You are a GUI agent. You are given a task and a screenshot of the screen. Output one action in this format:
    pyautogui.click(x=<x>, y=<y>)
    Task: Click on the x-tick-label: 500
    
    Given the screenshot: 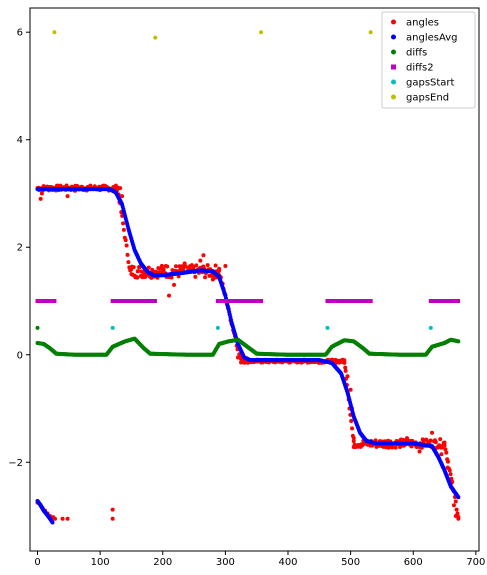 What is the action you would take?
    pyautogui.click(x=350, y=562)
    